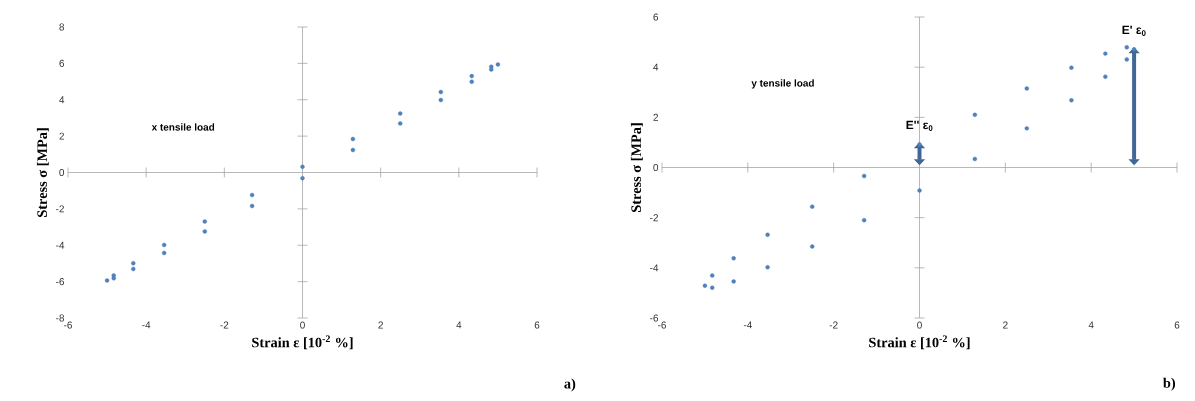  What do you see at coordinates (919, 125) in the screenshot?
I see `annotation: E'' ε$_{0}$` at bounding box center [919, 125].